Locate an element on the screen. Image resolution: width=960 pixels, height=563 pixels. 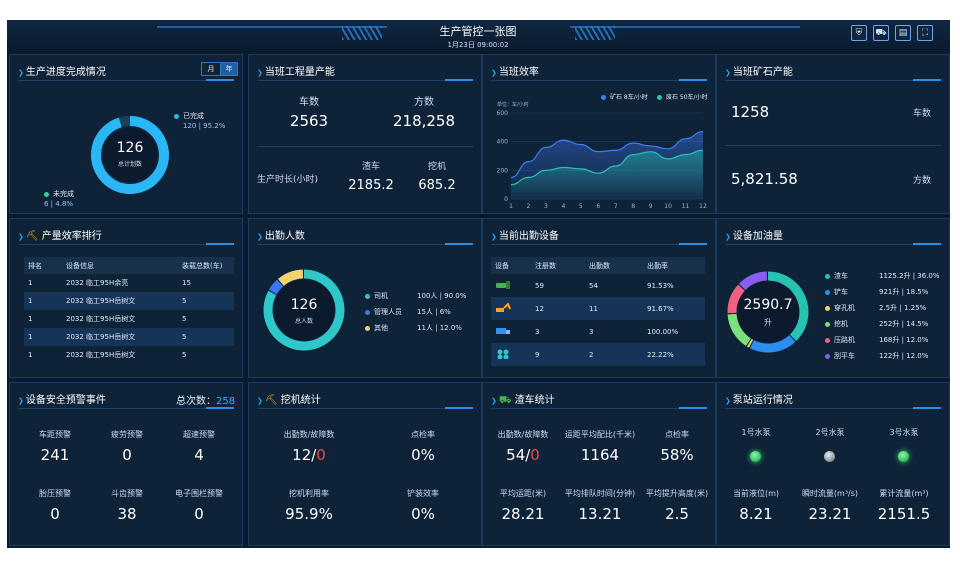
instant-flow-label: 瞬时流量(m³/s) is located at coordinates (830, 493).